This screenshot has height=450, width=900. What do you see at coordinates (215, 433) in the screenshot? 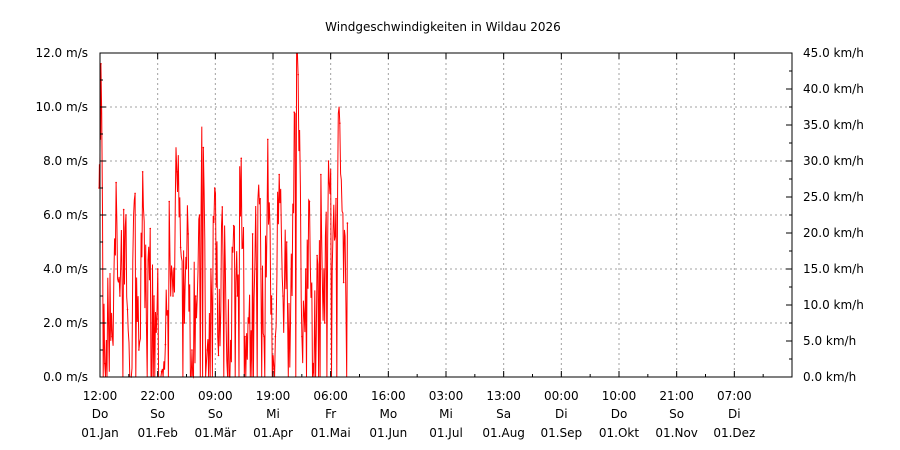
I see `x-tick-date: 01.Mär` at bounding box center [215, 433].